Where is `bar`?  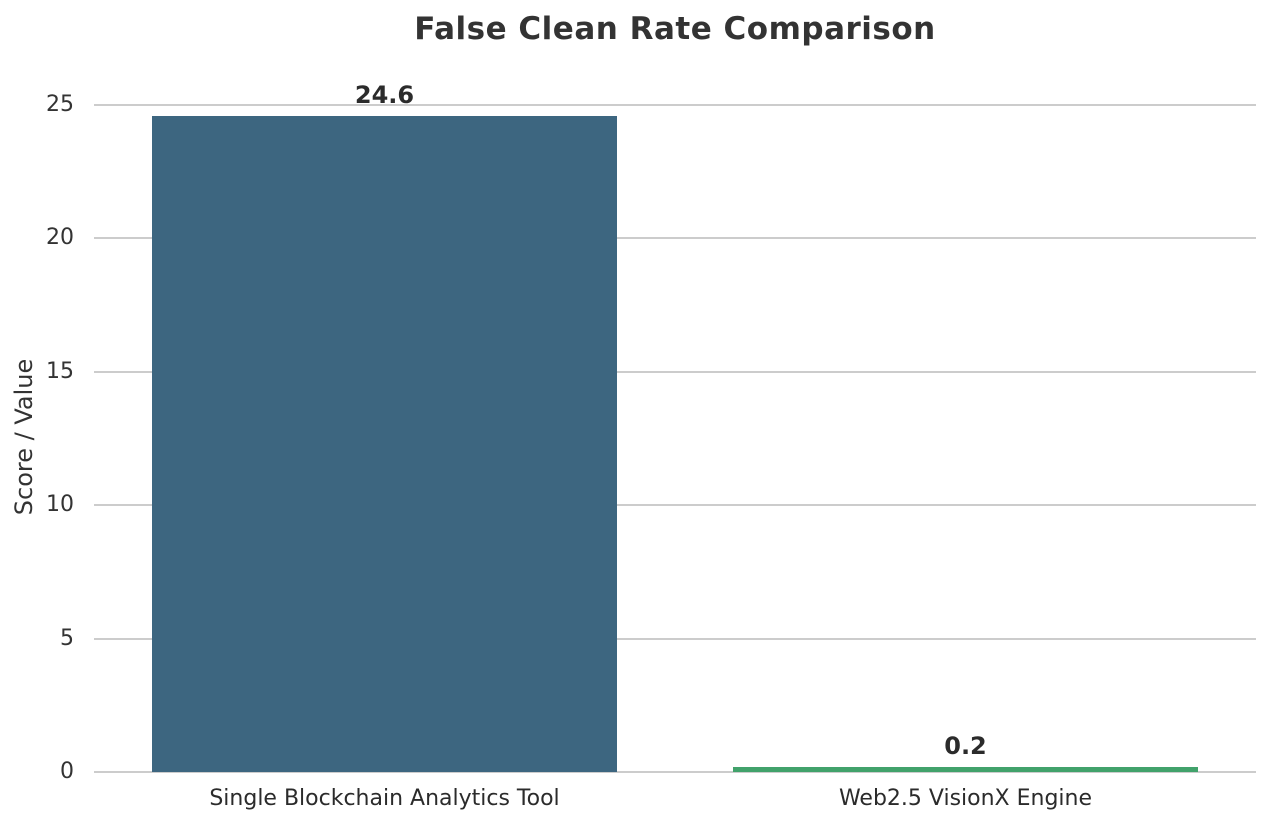
bar is located at coordinates (965, 769).